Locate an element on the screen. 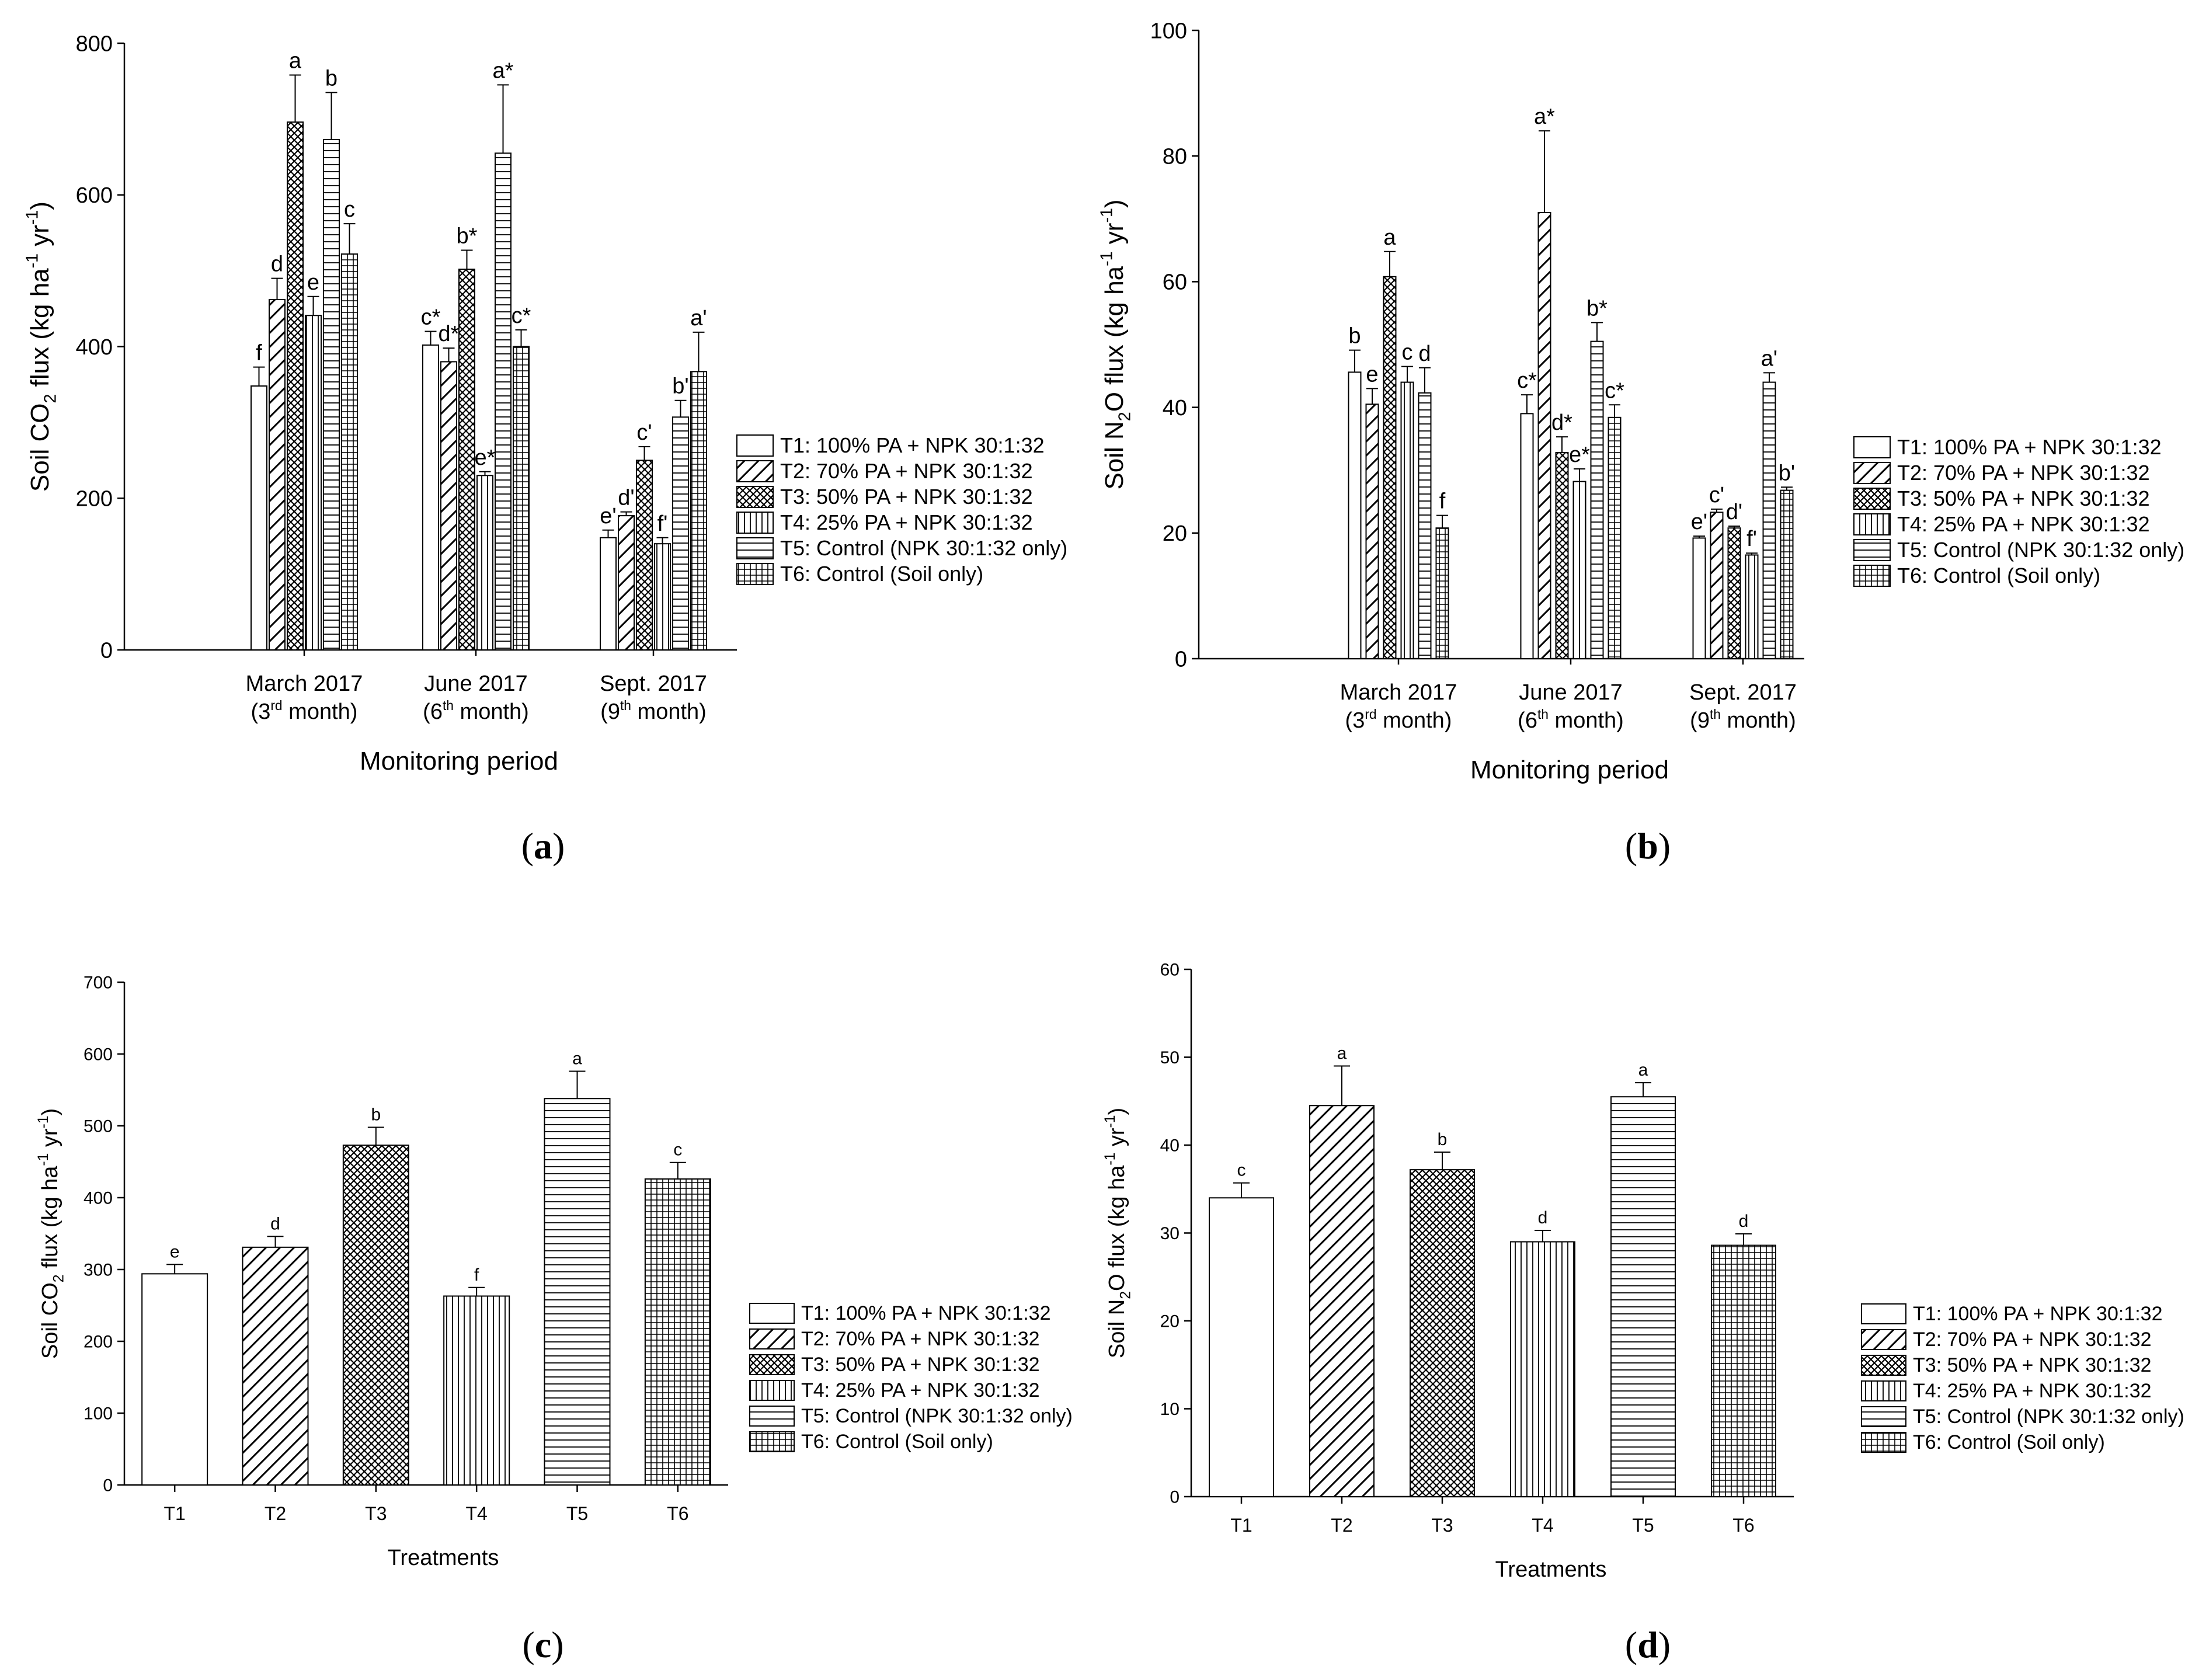  y-tick-label: 20 is located at coordinates (1170, 1321).